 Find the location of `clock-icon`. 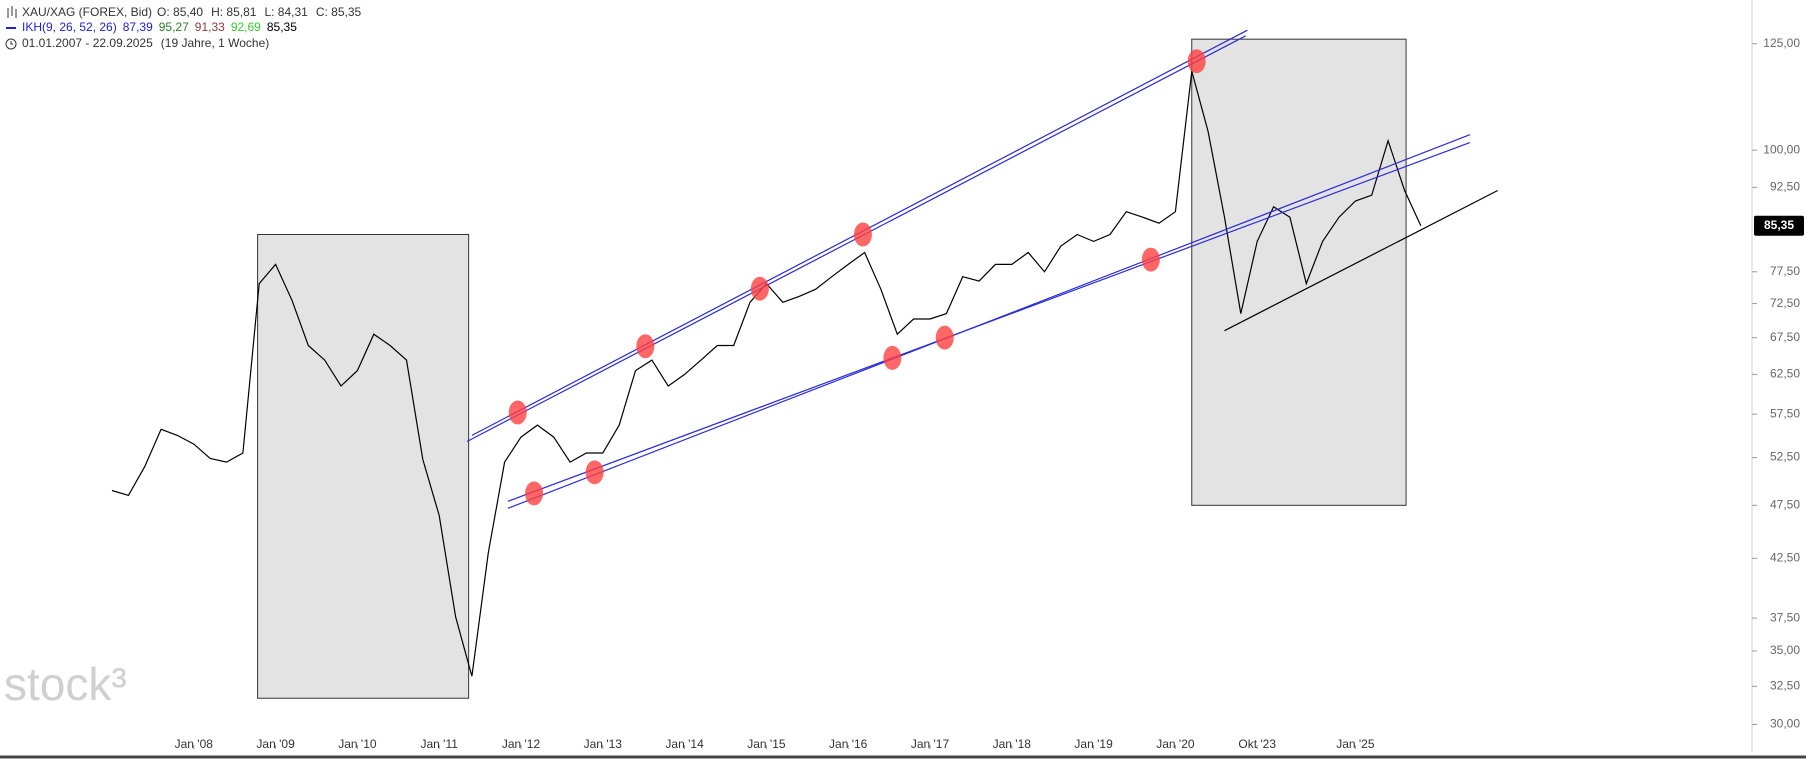

clock-icon is located at coordinates (11, 44).